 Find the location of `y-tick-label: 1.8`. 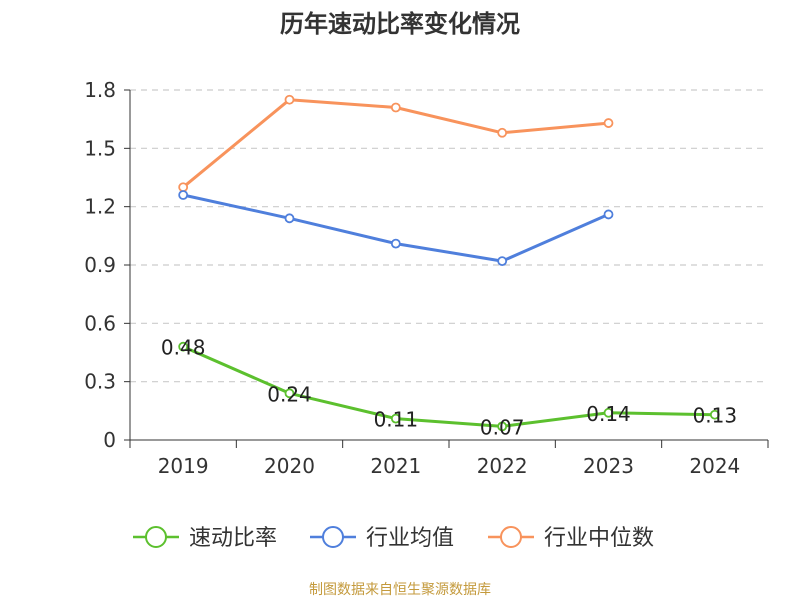

y-tick-label: 1.8 is located at coordinates (100, 90).